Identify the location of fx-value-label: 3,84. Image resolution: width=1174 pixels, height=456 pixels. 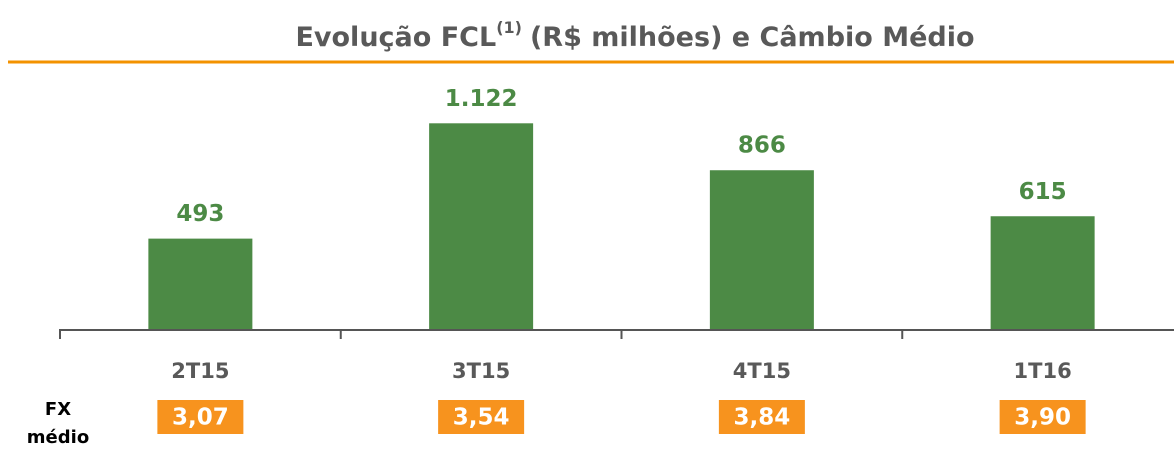
(762, 418).